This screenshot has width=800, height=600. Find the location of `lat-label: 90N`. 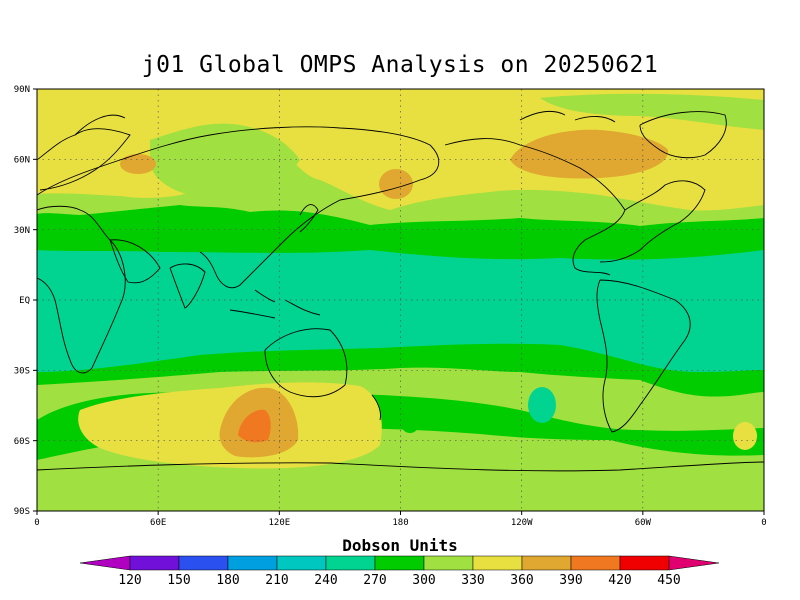

lat-label: 90N is located at coordinates (22, 90).